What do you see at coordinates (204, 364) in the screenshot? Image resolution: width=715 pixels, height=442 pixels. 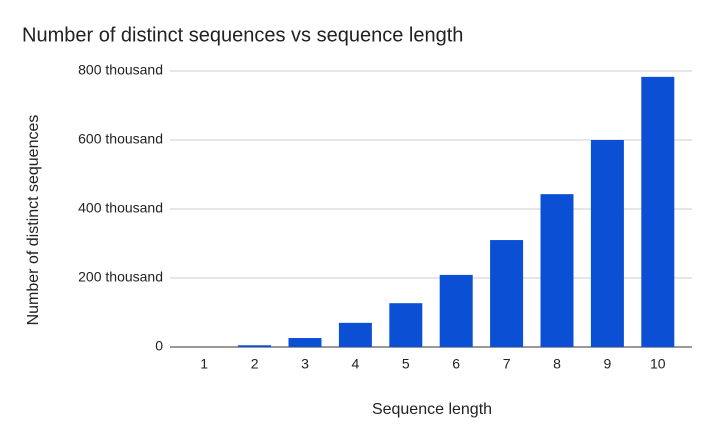 I see `x-tick-label: 1` at bounding box center [204, 364].